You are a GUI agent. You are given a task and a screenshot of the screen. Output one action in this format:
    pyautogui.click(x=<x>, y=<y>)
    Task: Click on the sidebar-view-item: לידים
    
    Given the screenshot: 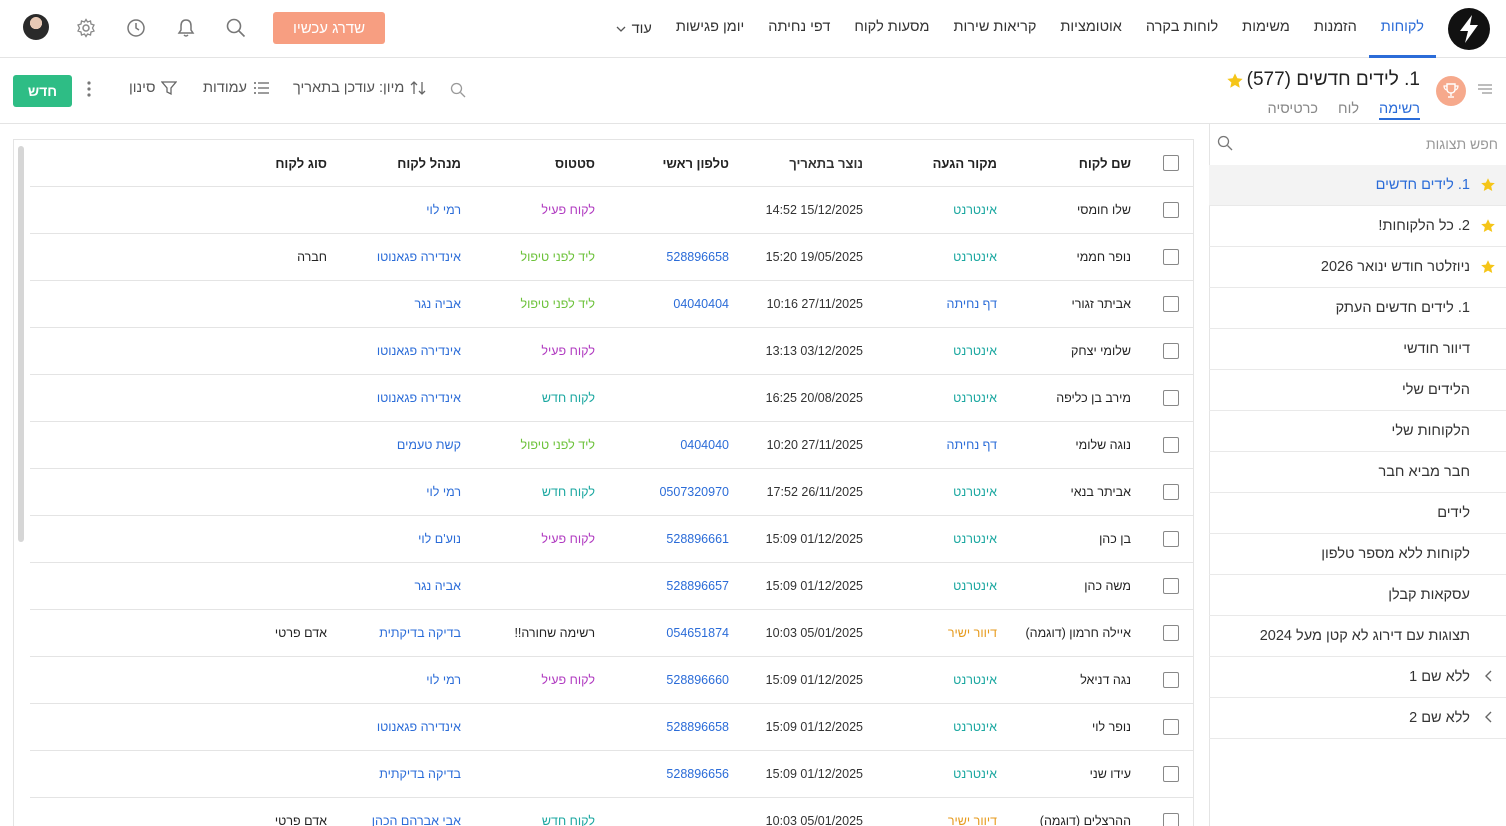 What is the action you would take?
    pyautogui.click(x=1357, y=513)
    